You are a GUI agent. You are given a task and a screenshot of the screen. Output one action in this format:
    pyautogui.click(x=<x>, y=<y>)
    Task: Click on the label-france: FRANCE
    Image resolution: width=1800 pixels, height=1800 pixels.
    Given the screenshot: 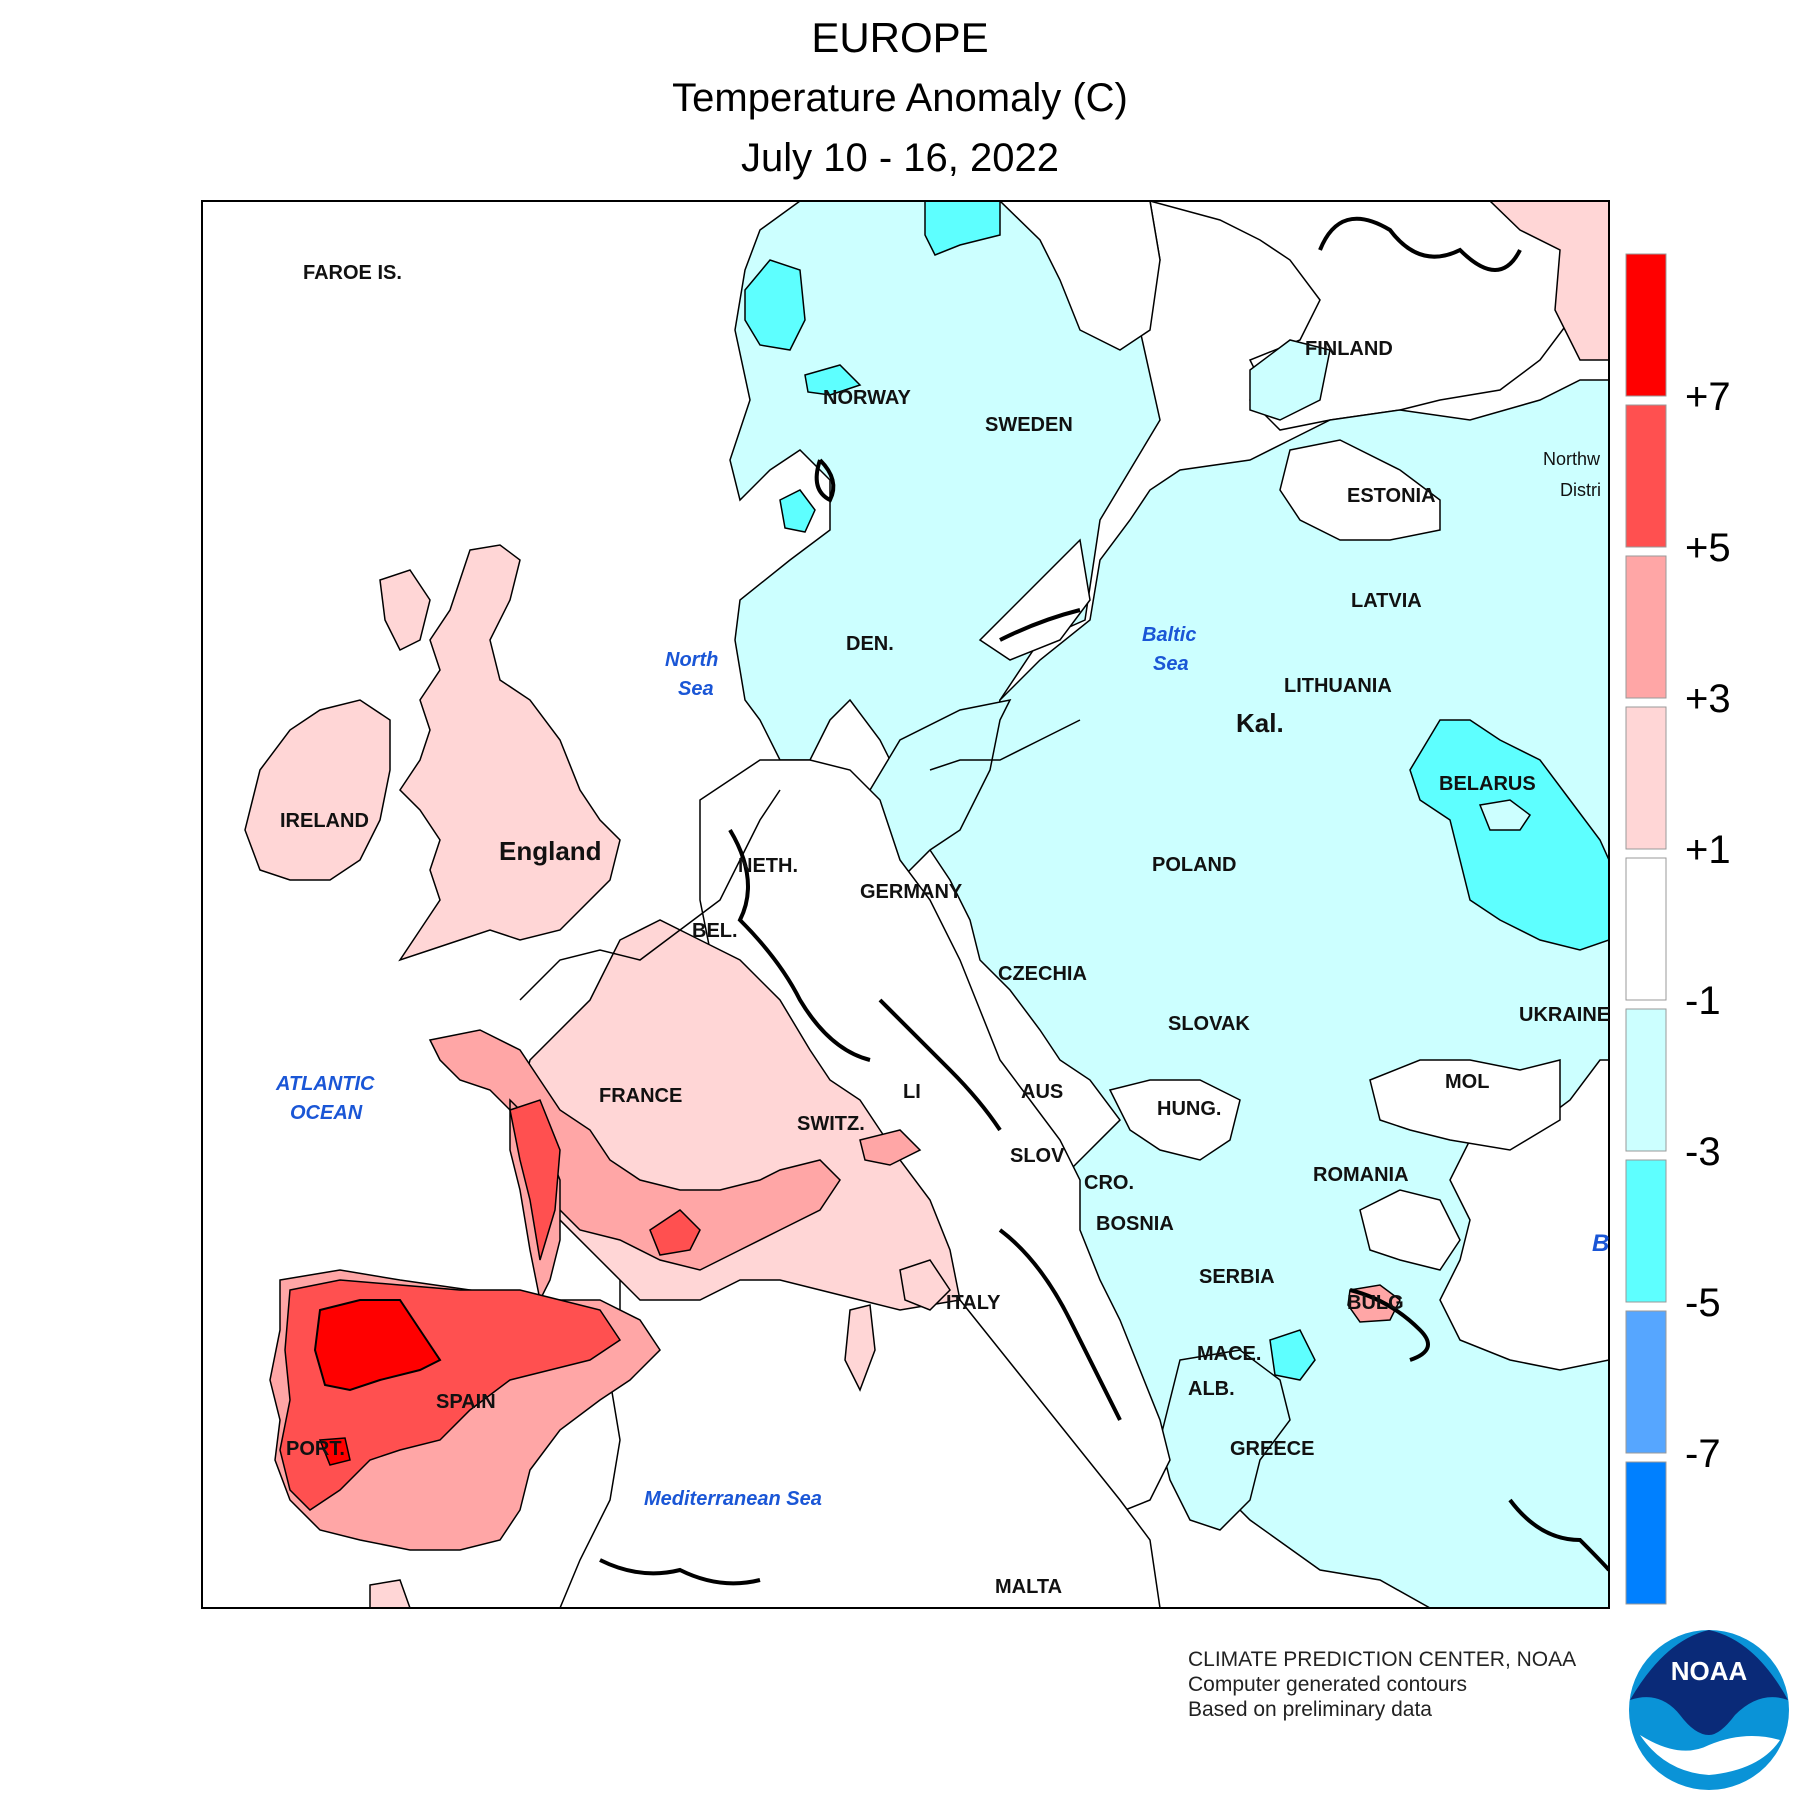 What is the action you would take?
    pyautogui.click(x=640, y=1096)
    